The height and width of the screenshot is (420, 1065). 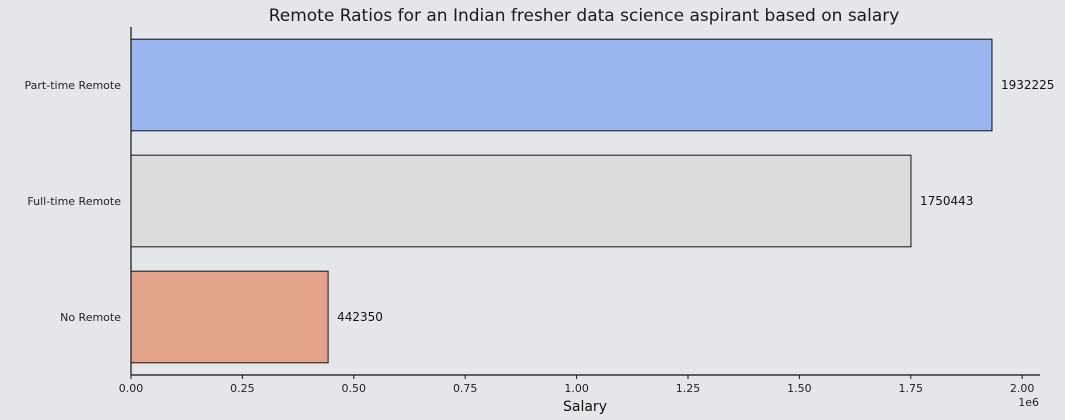 I want to click on bar-no-remote, so click(x=229, y=317).